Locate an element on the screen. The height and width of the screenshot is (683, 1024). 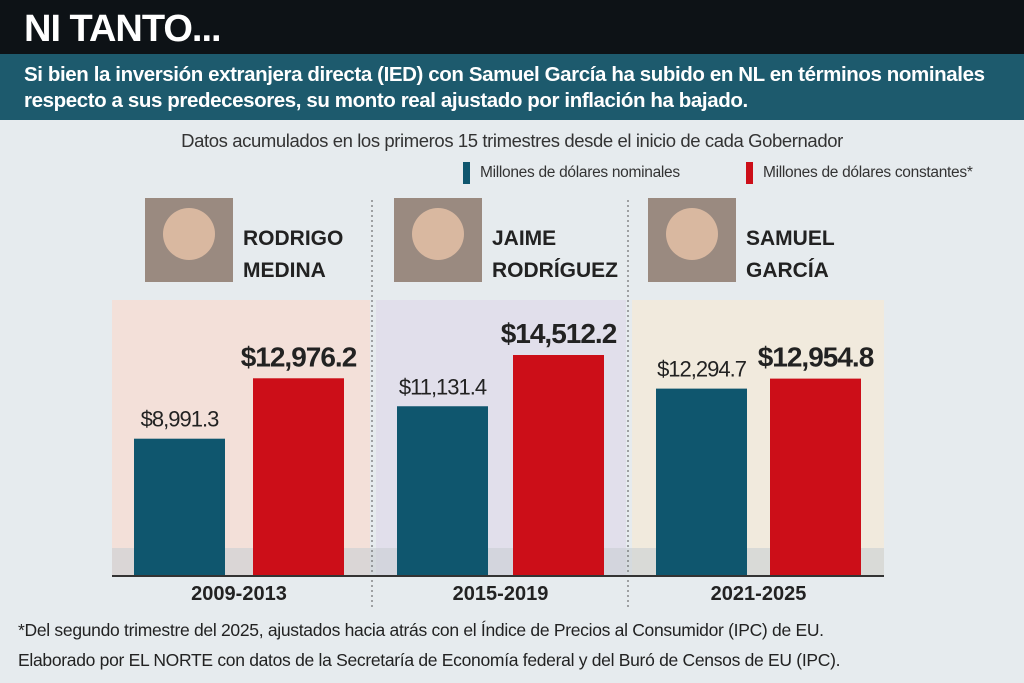
governor-last-name: RODRÍGUEZ is located at coordinates (555, 270).